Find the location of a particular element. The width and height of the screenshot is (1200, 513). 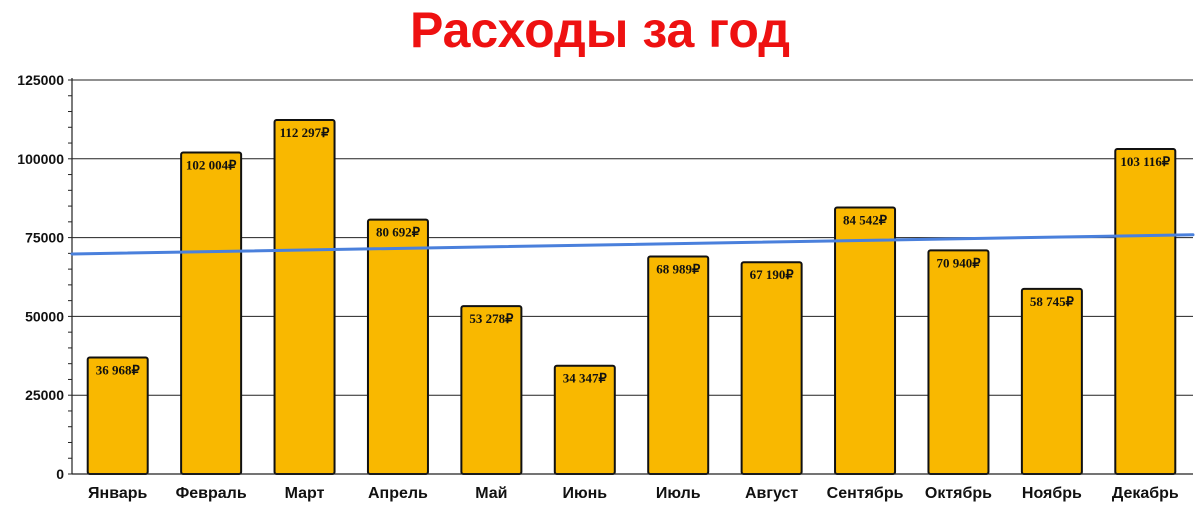

x-tick-label: Август is located at coordinates (771, 493).